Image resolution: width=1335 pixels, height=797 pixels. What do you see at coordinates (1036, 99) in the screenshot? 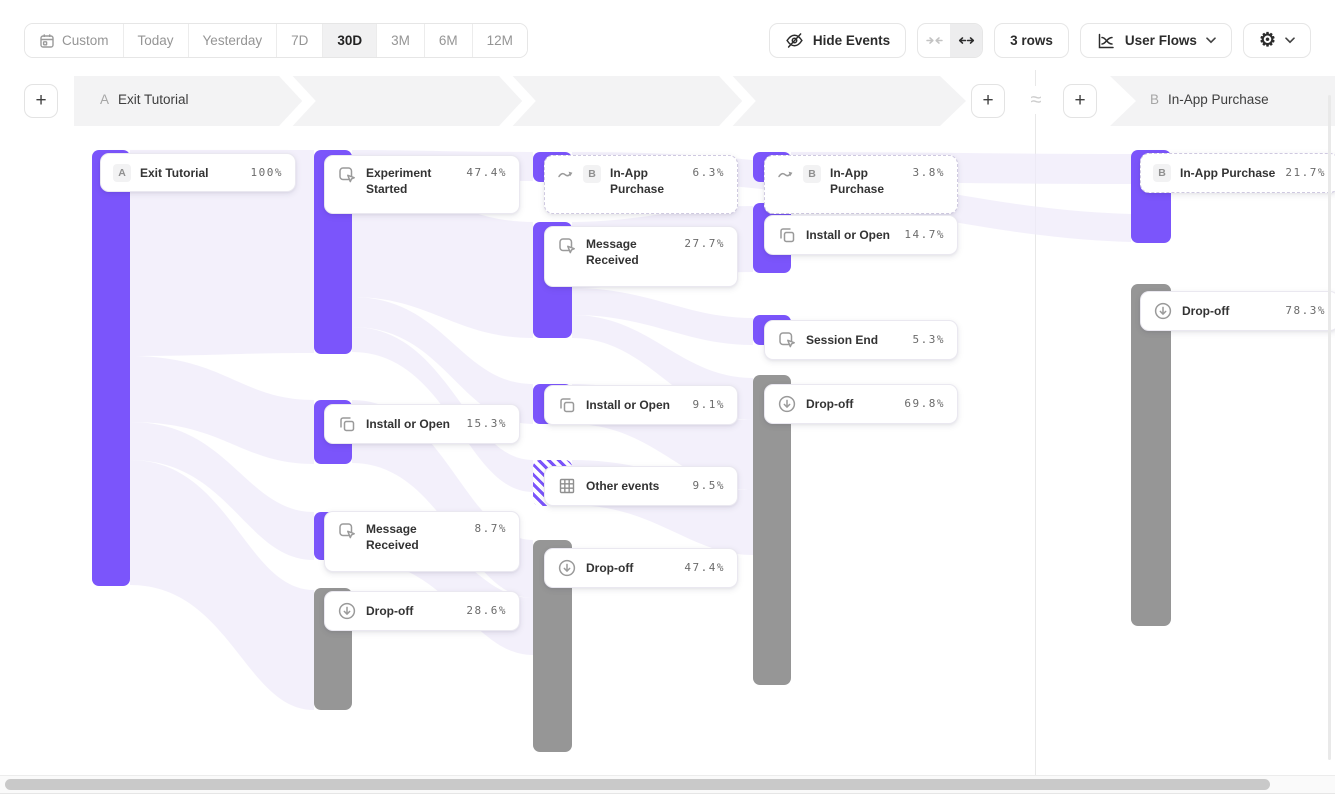
I see `approx-glyph: ≈` at bounding box center [1036, 99].